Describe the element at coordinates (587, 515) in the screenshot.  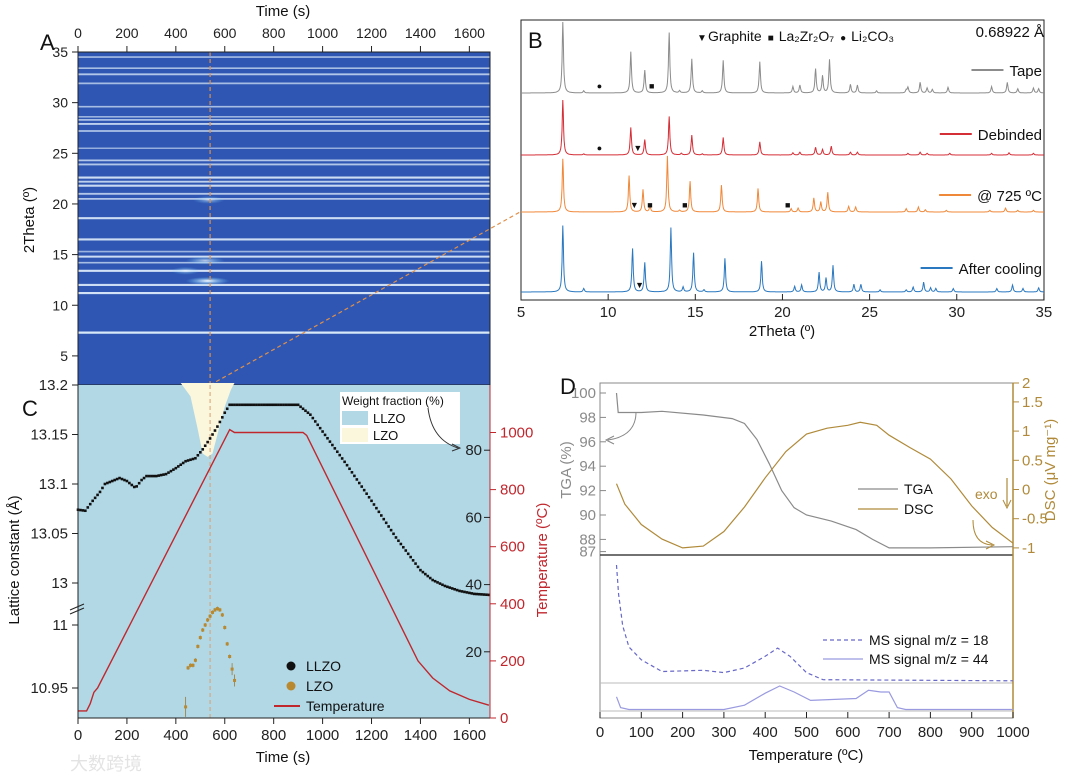
I see `tga-tick-label: 90` at that location.